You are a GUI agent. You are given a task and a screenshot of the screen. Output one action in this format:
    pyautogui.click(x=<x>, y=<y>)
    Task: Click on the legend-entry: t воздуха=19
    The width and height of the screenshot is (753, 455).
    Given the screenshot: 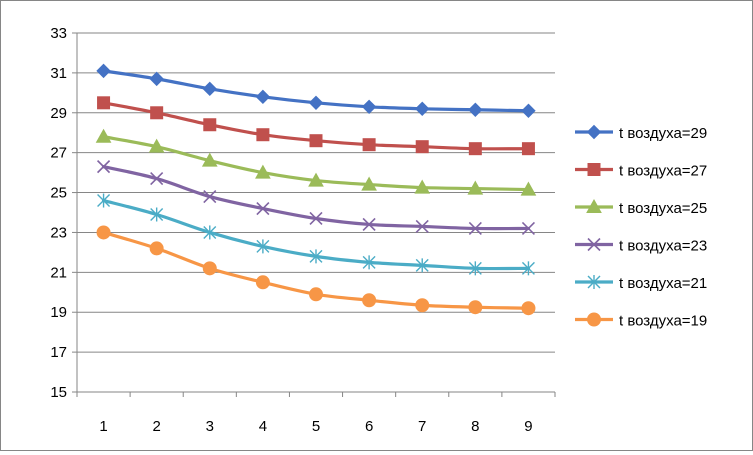 What is the action you would take?
    pyautogui.click(x=641, y=321)
    